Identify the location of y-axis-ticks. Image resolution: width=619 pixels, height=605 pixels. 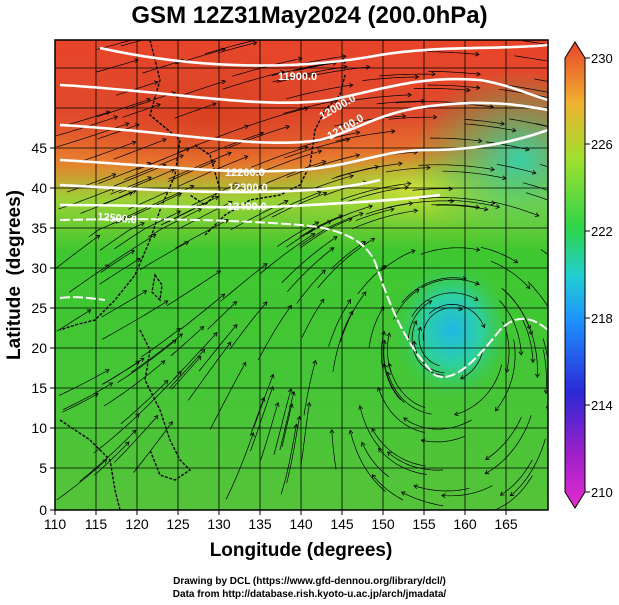
(52, 329).